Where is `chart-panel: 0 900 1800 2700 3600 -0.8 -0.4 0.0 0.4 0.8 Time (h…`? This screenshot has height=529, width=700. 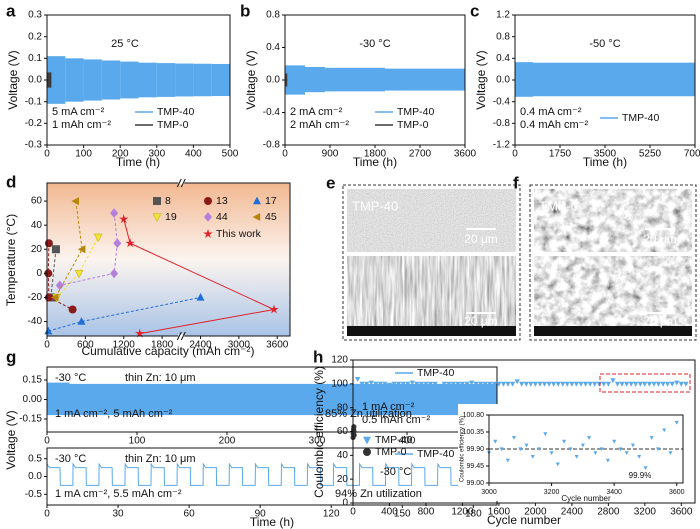
chart-panel: 0 900 1800 2700 3600 -0.8 -0.4 0.0 0.4 0.8 Time (h… is located at coordinates (358, 85).